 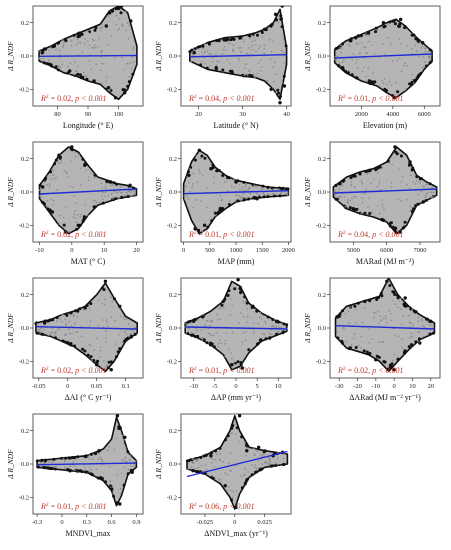 I want to click on x-tick-label: 500, so click(x=210, y=250).